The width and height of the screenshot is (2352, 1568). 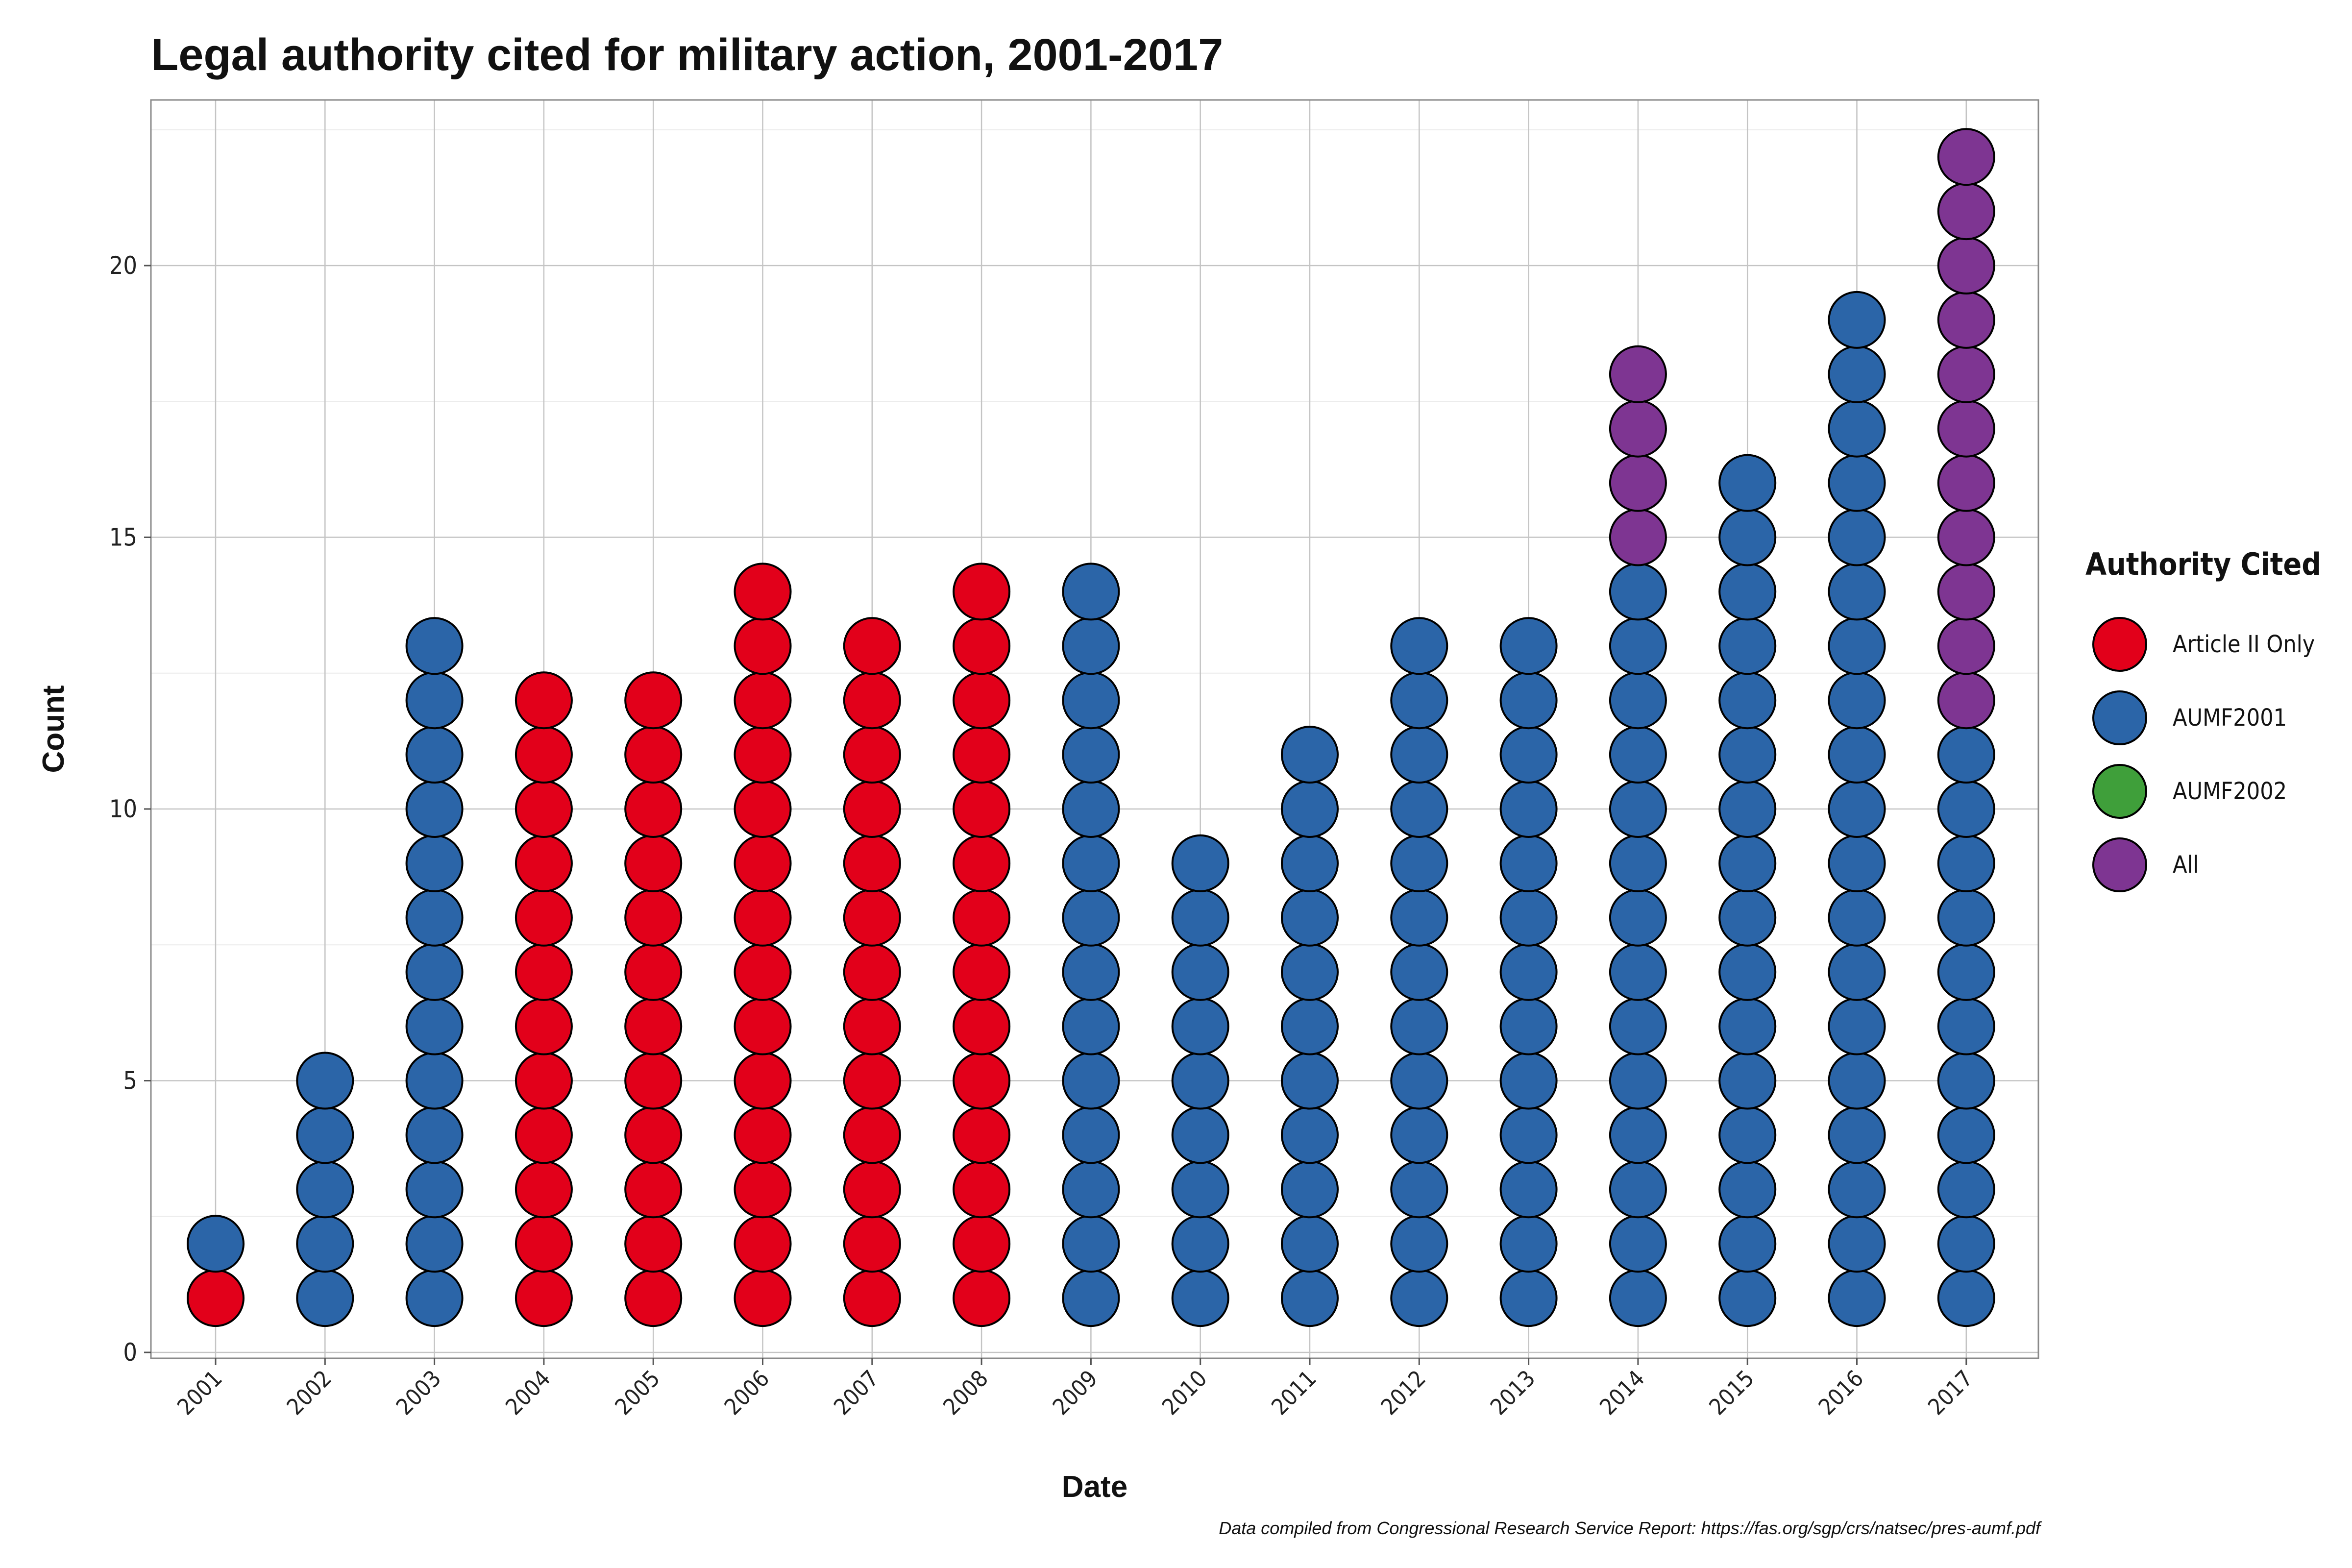 I want to click on x-tick-label: 2016, so click(x=1841, y=1393).